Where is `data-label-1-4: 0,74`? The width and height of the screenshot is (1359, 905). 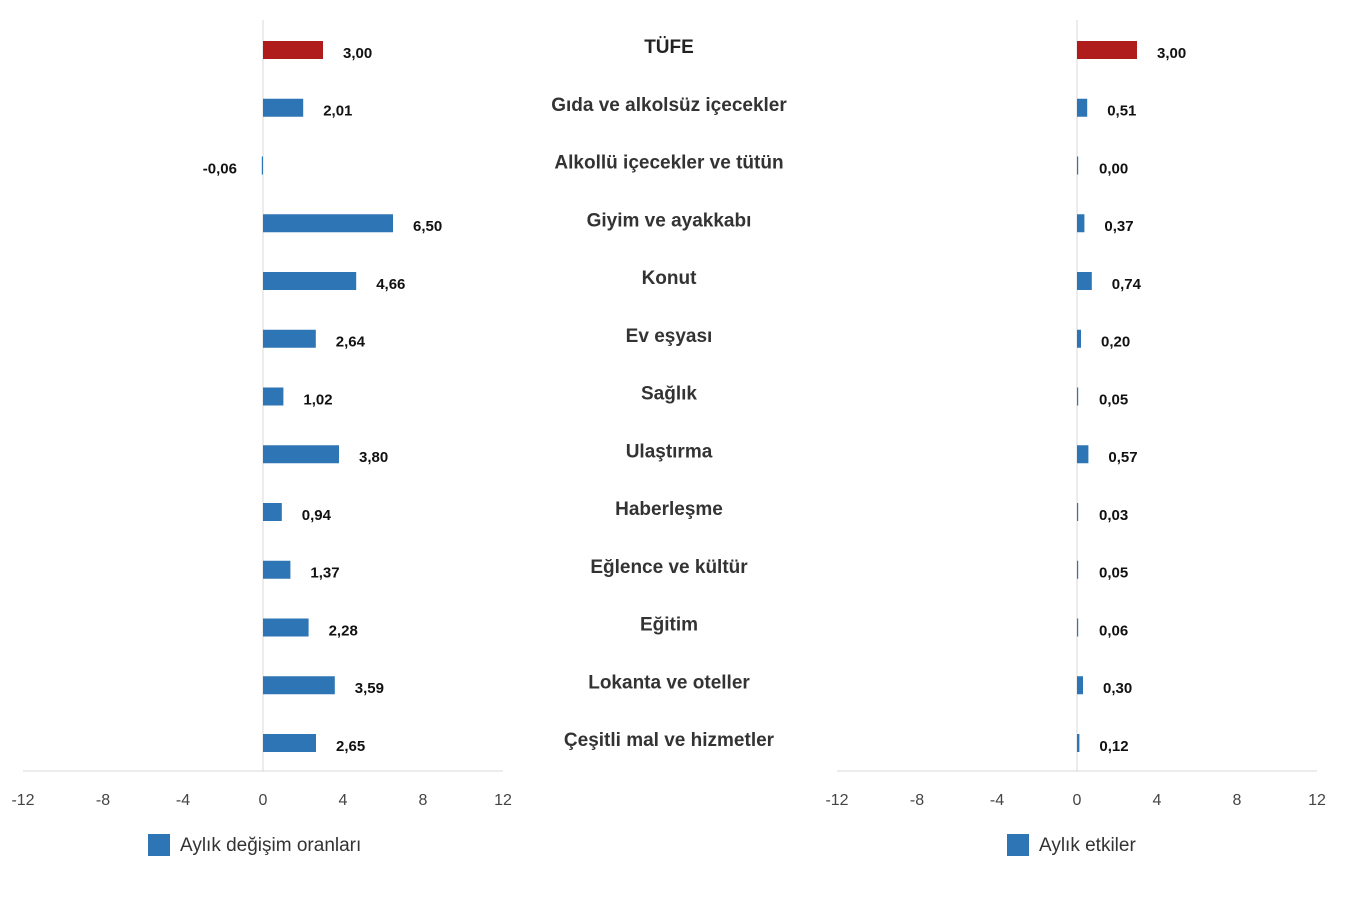
data-label-1-4: 0,74 is located at coordinates (1127, 284).